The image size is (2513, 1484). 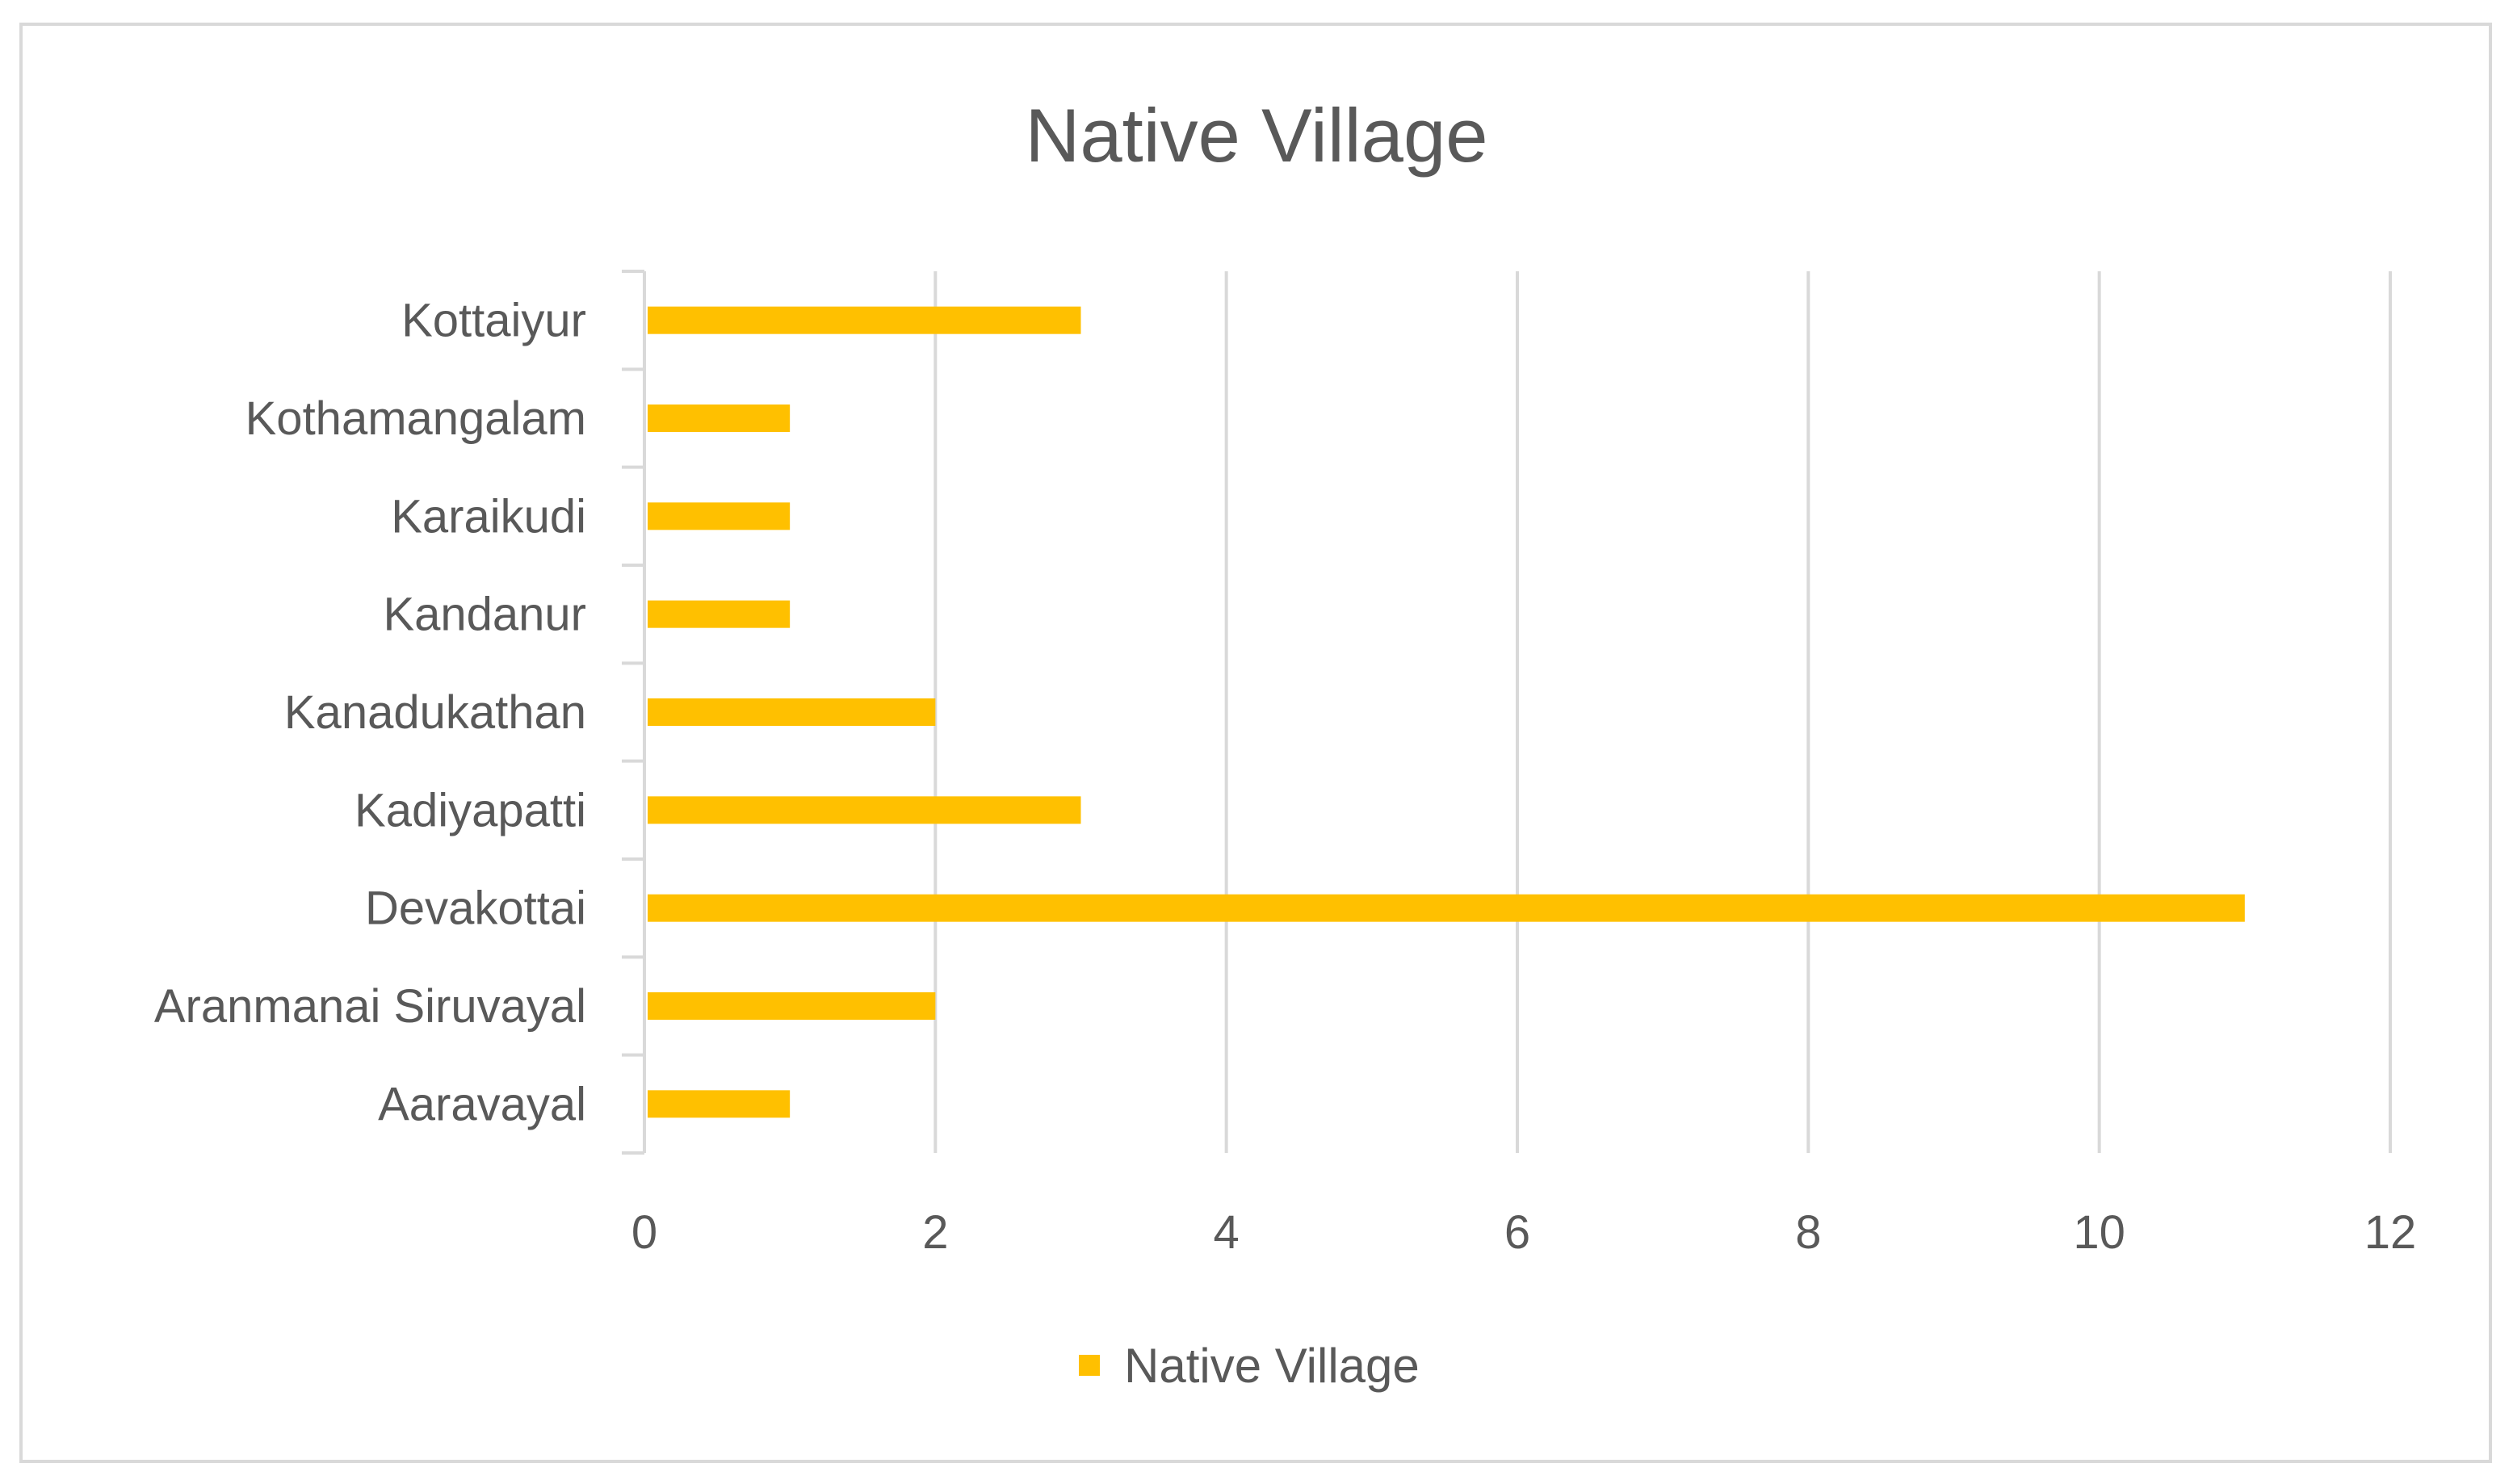 What do you see at coordinates (1089, 1365) in the screenshot?
I see `legend-swatch` at bounding box center [1089, 1365].